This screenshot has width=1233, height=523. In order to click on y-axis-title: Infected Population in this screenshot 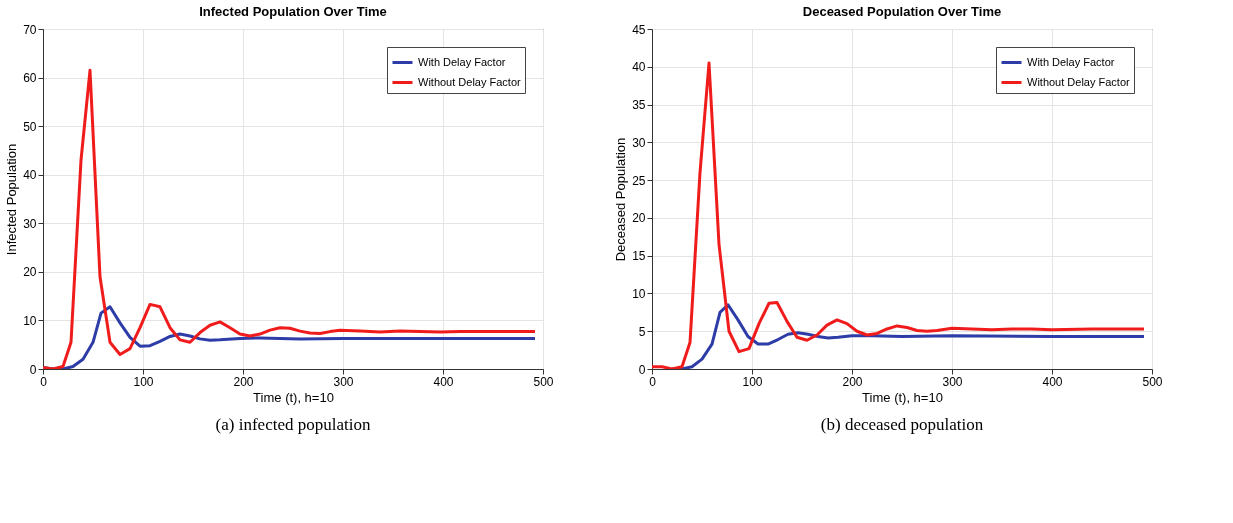, I will do `click(12, 199)`.